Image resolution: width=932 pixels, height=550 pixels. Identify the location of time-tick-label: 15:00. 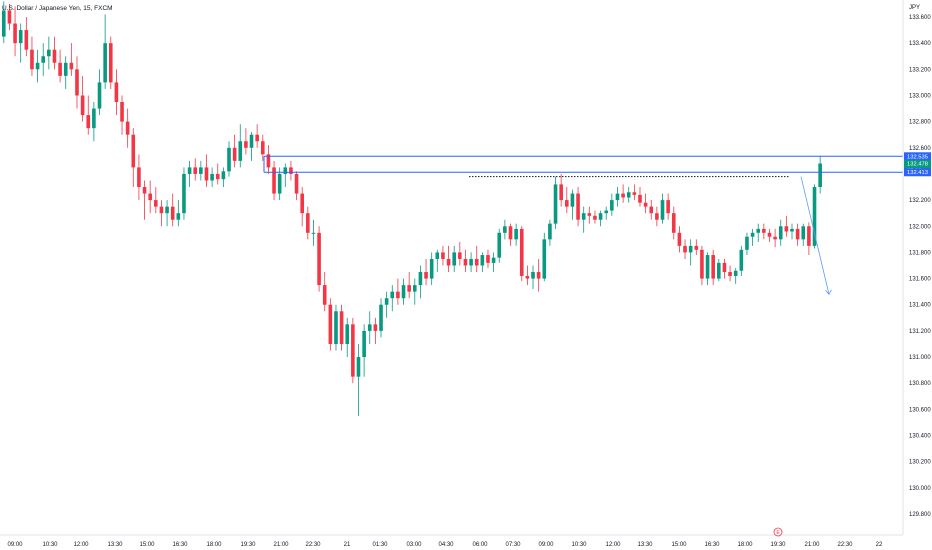
(147, 545).